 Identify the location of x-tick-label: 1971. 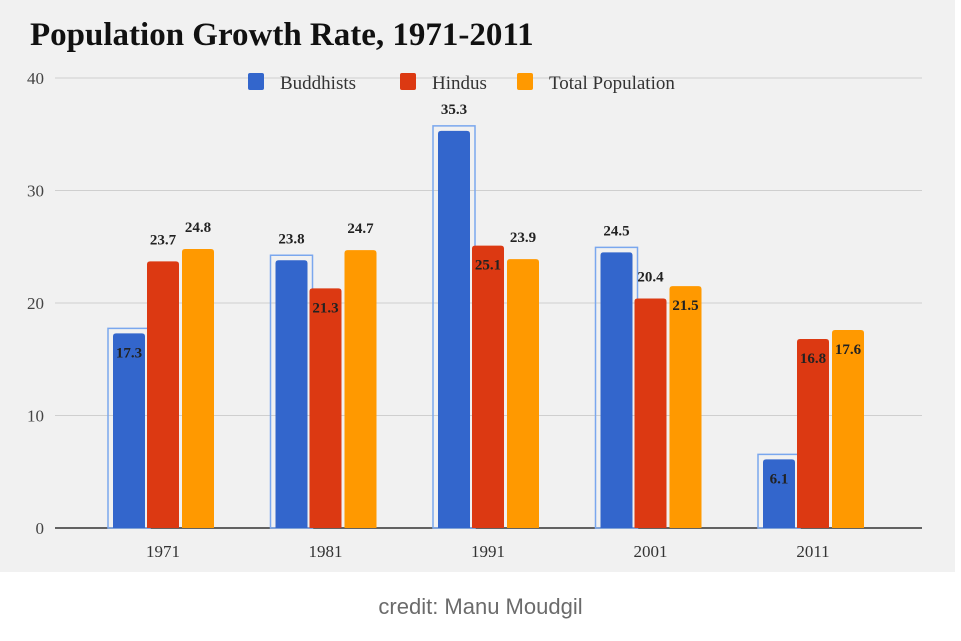
(163, 551).